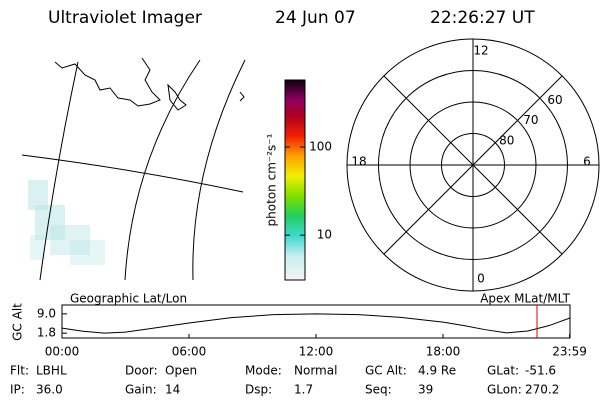 The image size is (600, 400). What do you see at coordinates (503, 371) in the screenshot?
I see `field-label: GLat:` at bounding box center [503, 371].